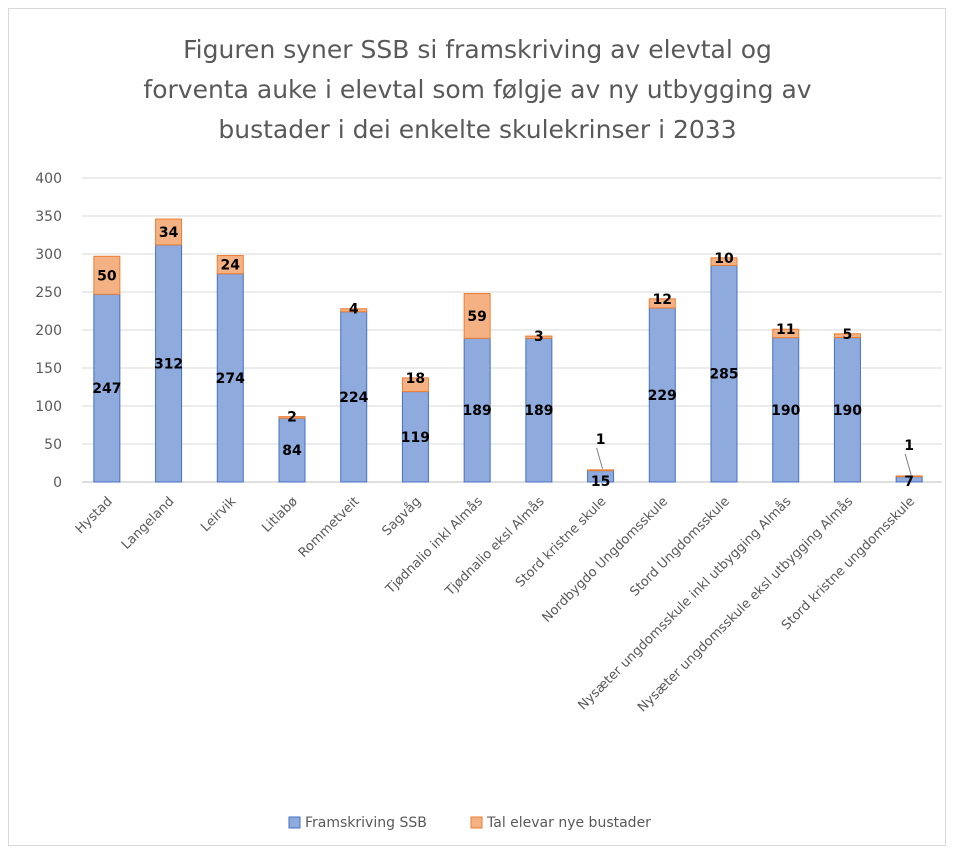 This screenshot has width=955, height=854. I want to click on x-category-label: Stord Ungdomsskule, so click(680, 547).